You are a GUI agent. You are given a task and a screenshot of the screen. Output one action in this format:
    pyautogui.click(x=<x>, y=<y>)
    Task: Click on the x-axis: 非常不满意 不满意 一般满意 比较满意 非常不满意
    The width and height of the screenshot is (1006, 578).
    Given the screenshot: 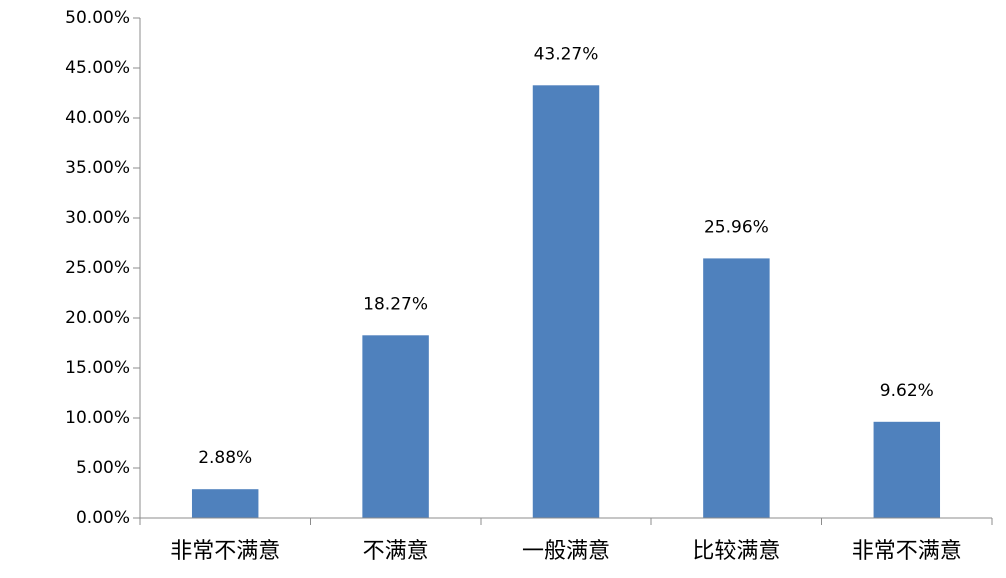 What is the action you would take?
    pyautogui.click(x=566, y=540)
    